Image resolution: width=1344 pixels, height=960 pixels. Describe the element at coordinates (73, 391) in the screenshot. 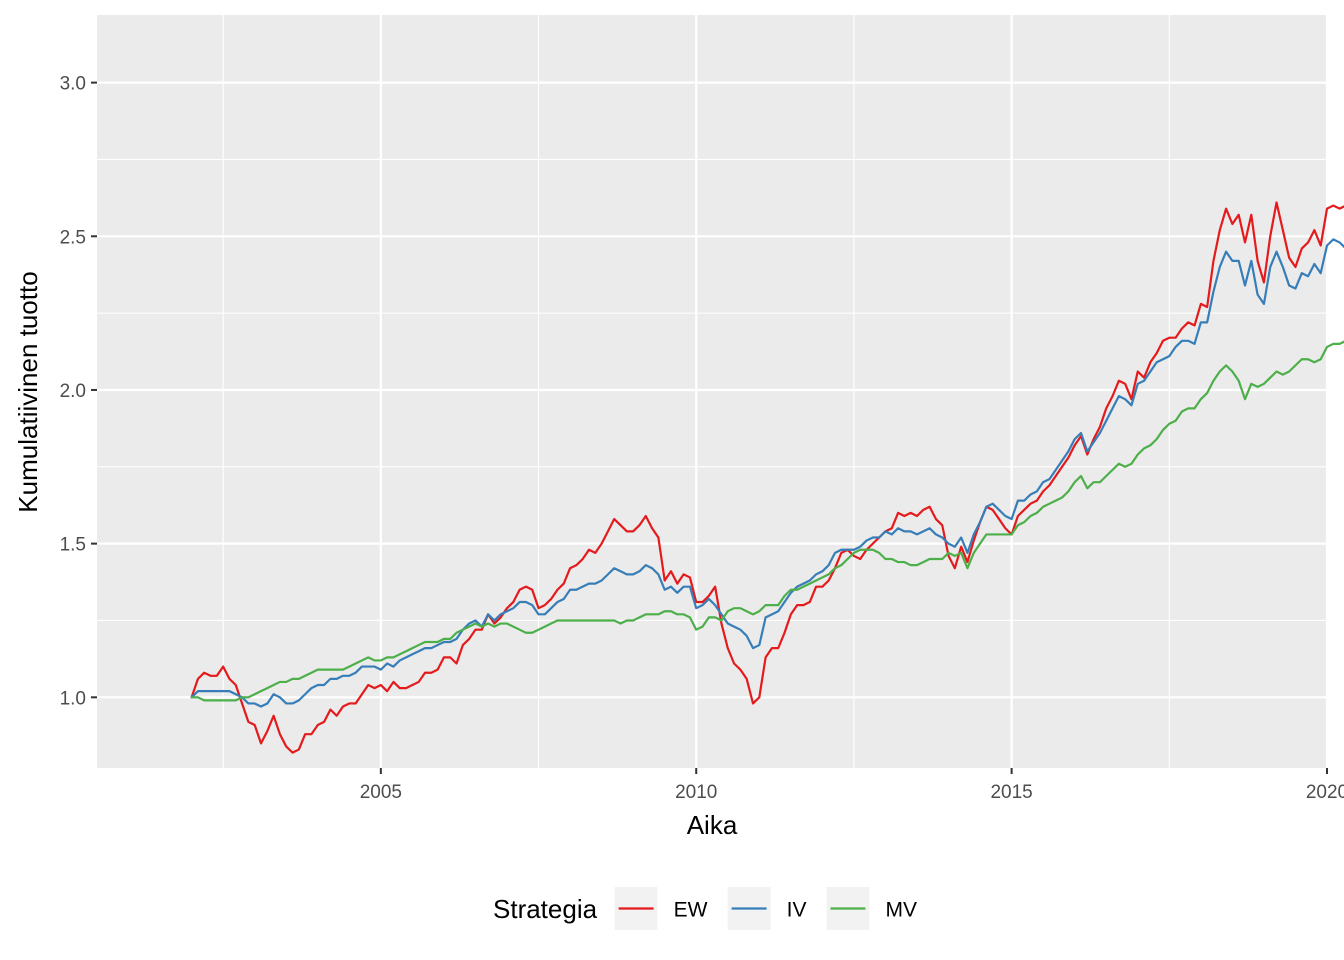

I see `y-tick-label: 2.0` at that location.